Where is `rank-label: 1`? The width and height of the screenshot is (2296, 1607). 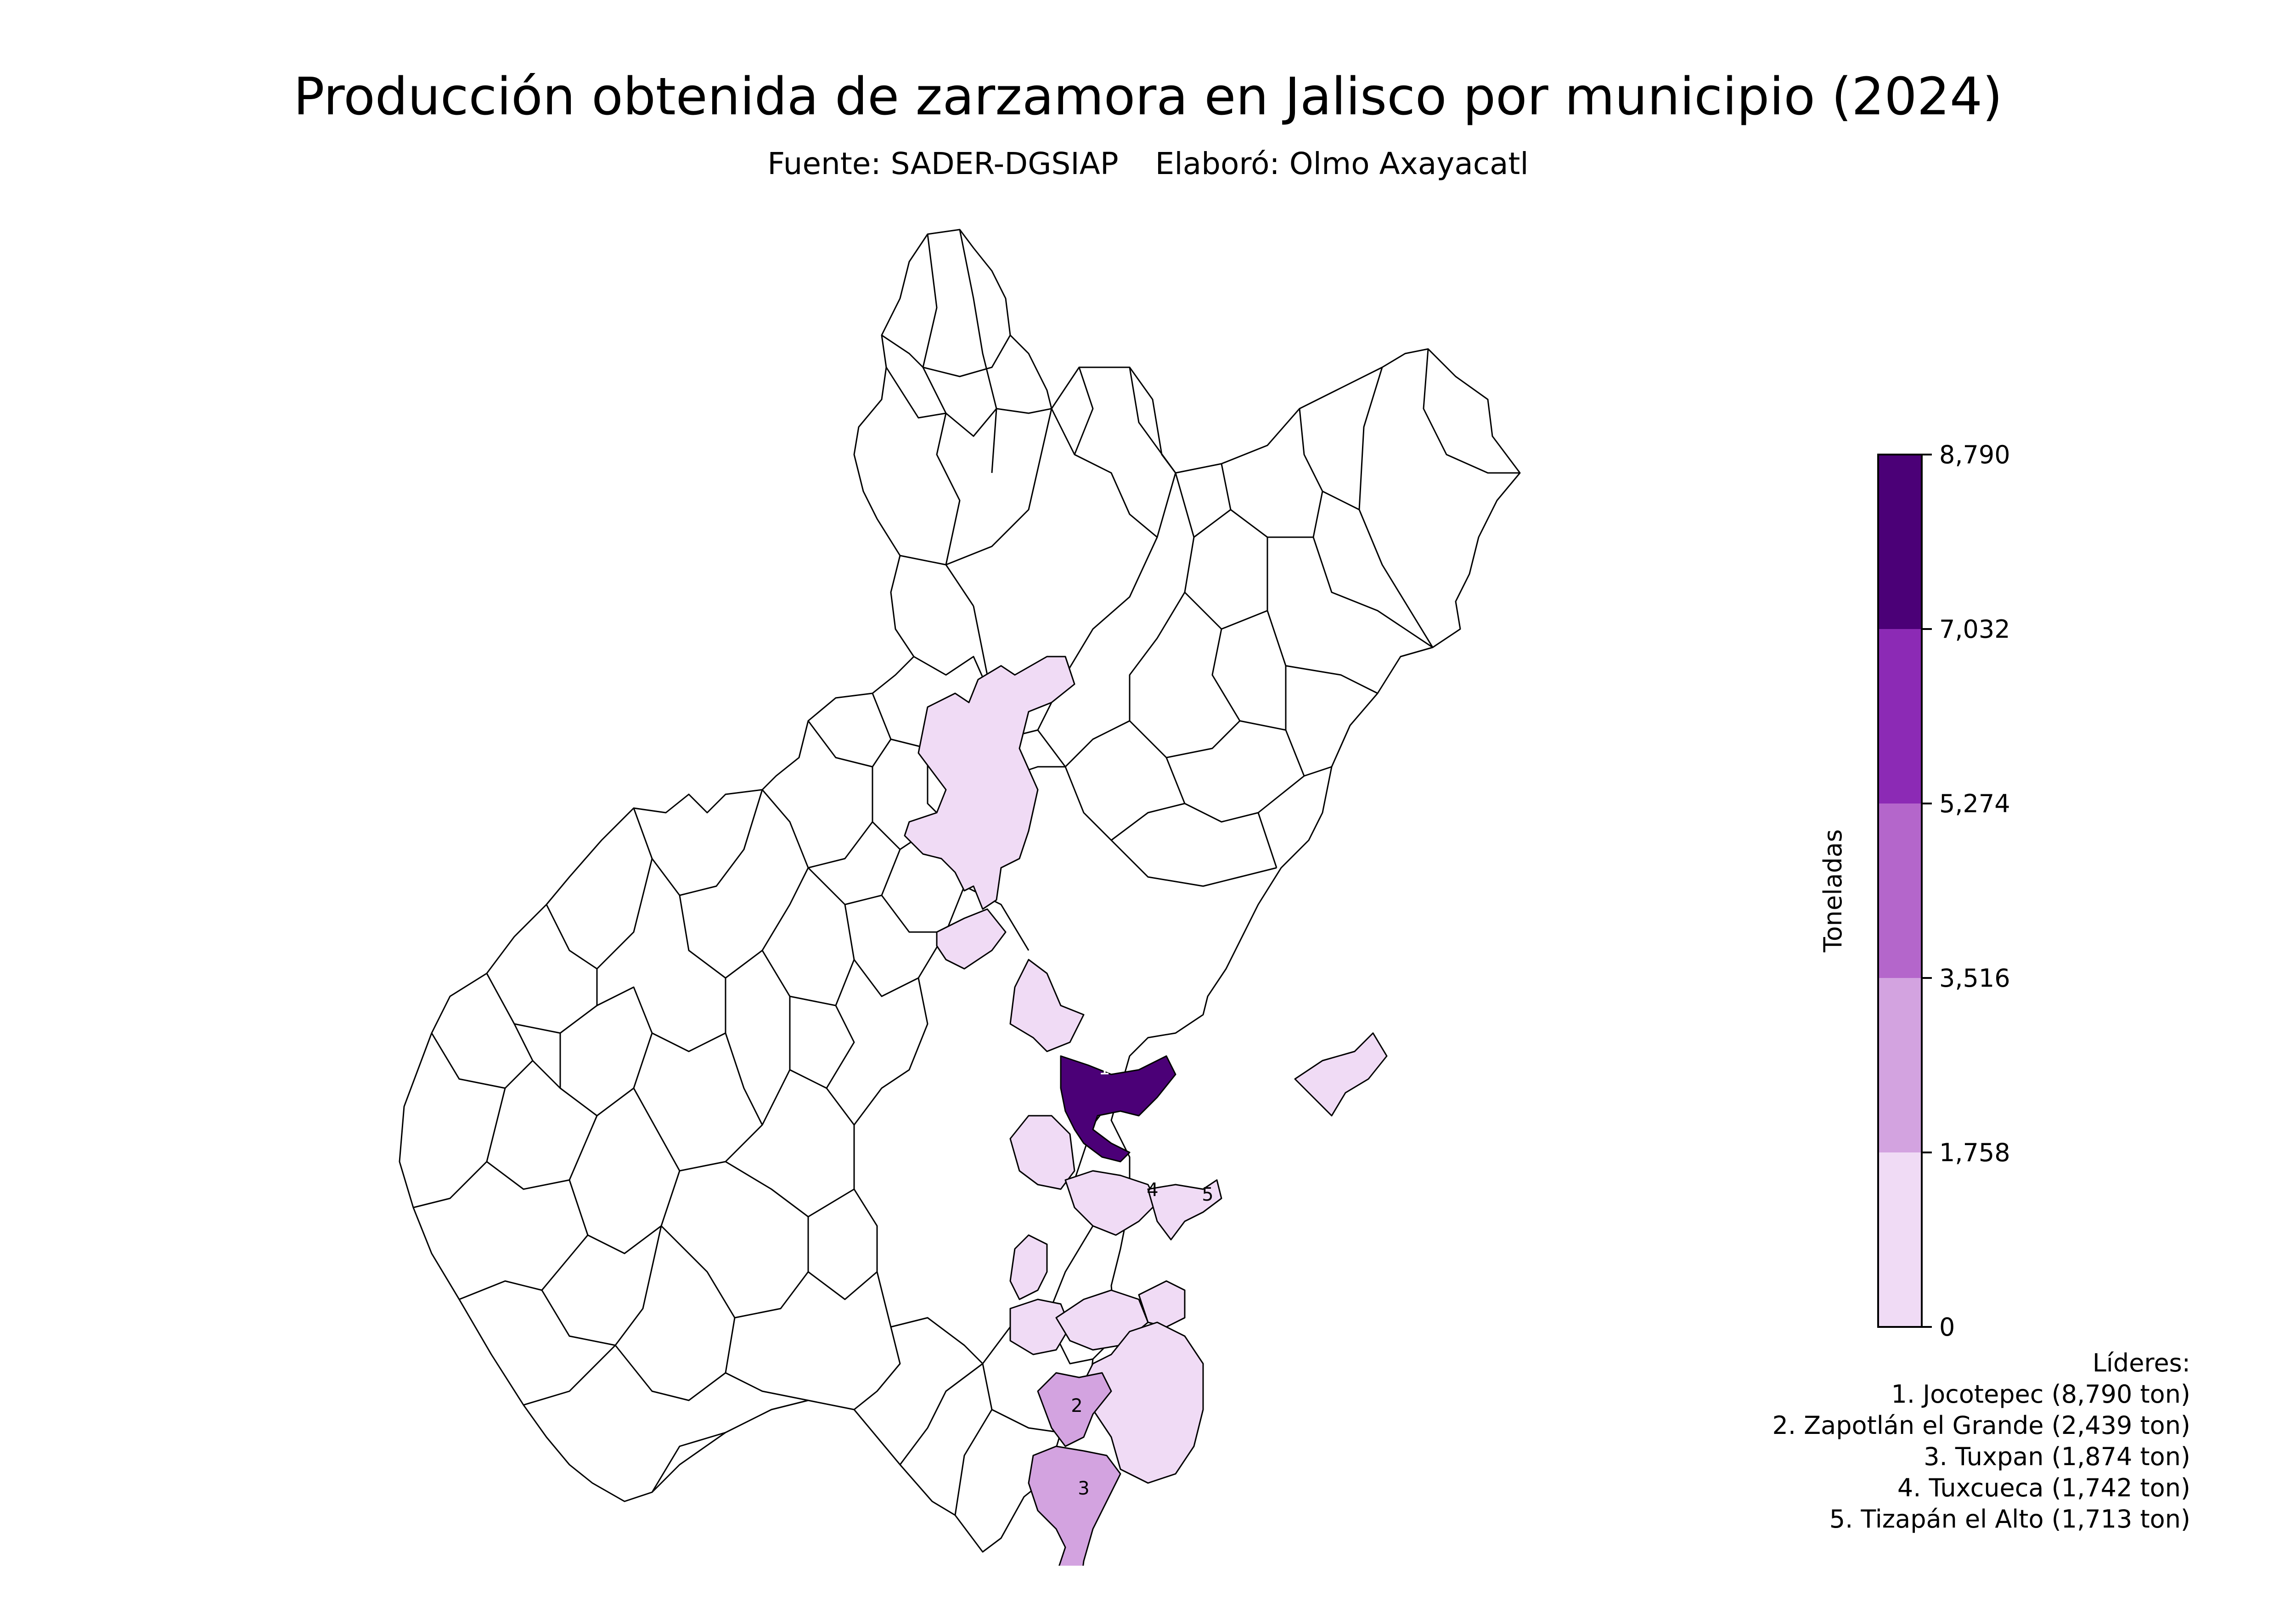
rank-label: 1 is located at coordinates (1104, 1068).